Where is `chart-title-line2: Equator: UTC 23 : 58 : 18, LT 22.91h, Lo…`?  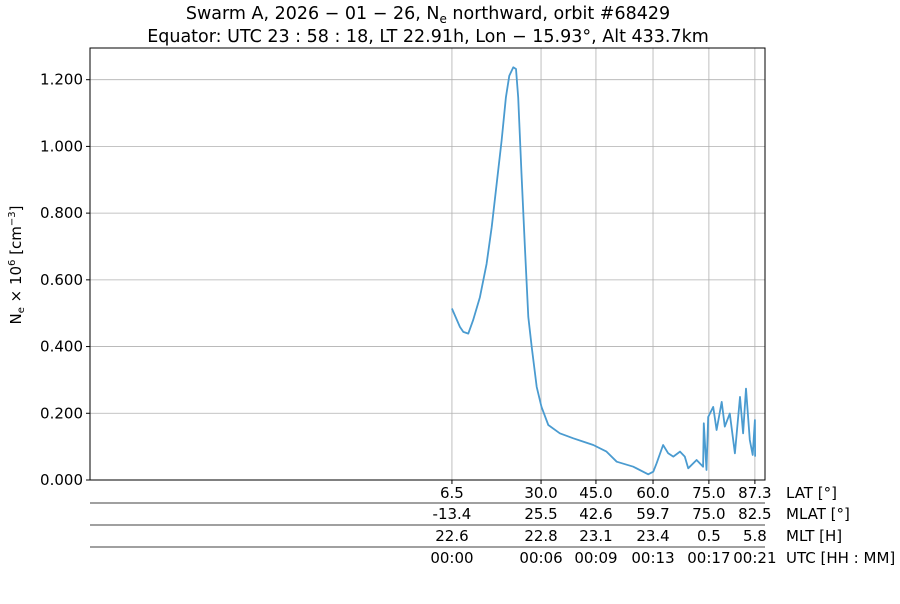
chart-title-line2: Equator: UTC 23 : 58 : 18, LT 22.91h, Lo… is located at coordinates (428, 37).